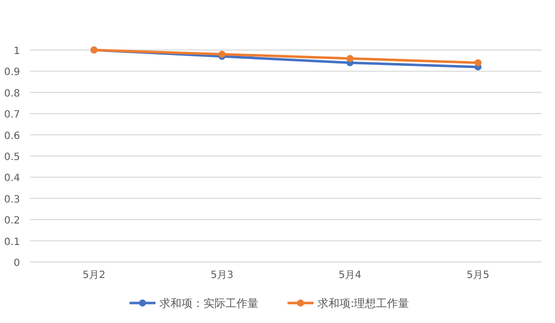  I want to click on y-tick-label: 0.4, so click(12, 178).